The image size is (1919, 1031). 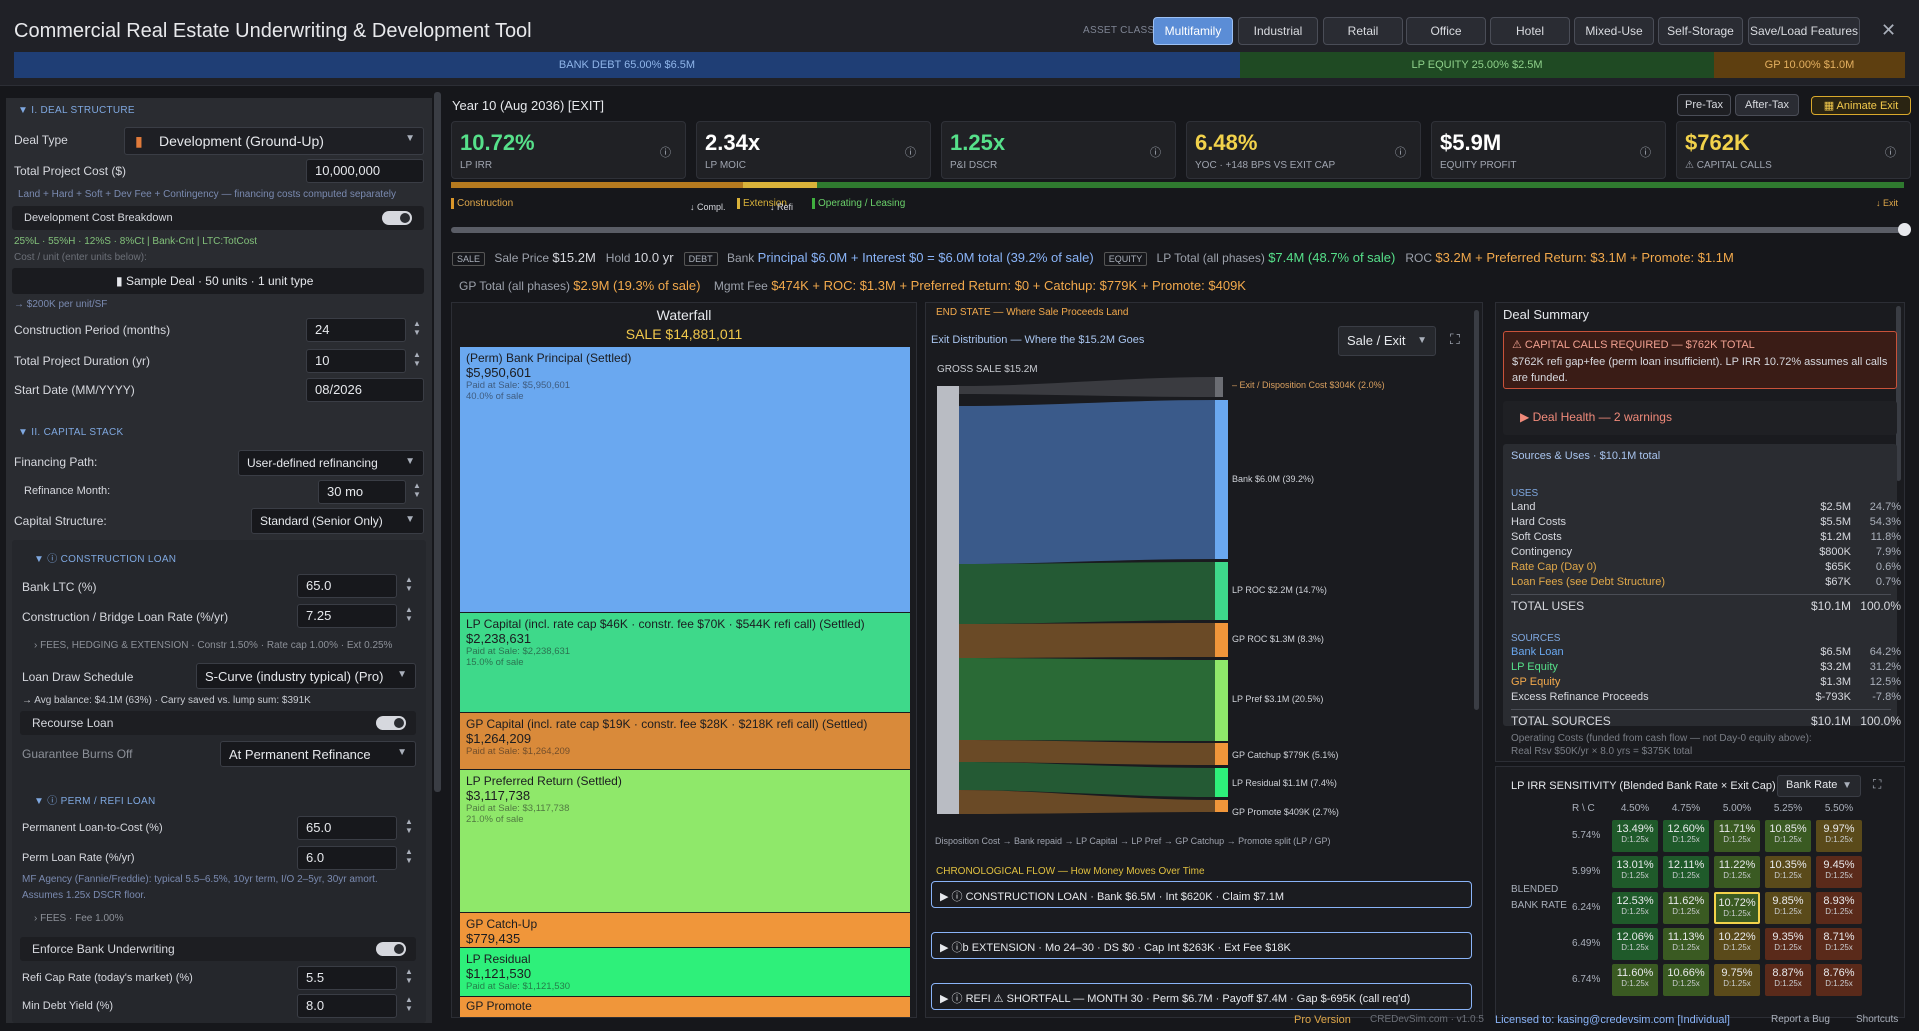 What do you see at coordinates (105, 559) in the screenshot?
I see `construction-loan-header: ▼ ⓘ CONSTRUCTION LOAN` at bounding box center [105, 559].